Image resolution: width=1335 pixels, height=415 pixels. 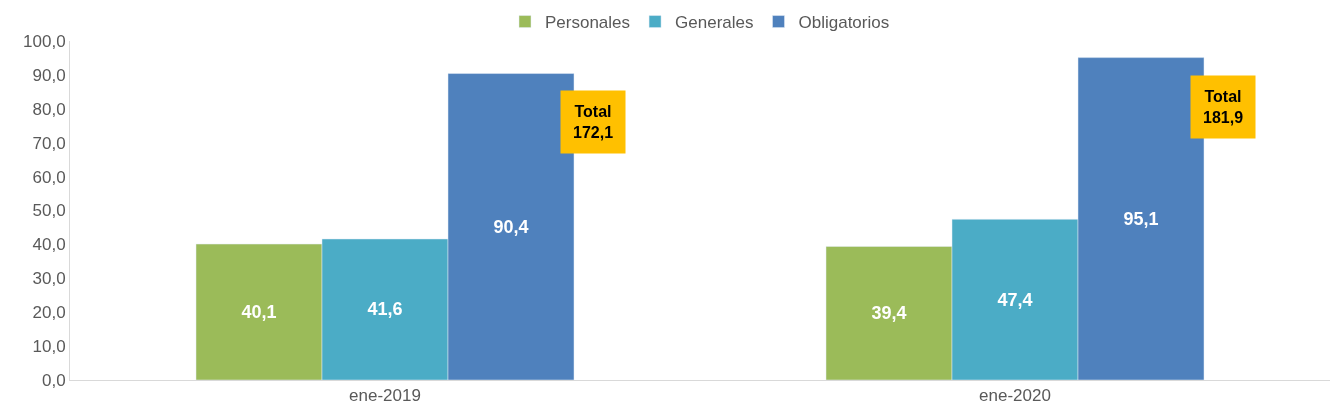 I want to click on y-tick-label: 100,0, so click(x=44, y=41).